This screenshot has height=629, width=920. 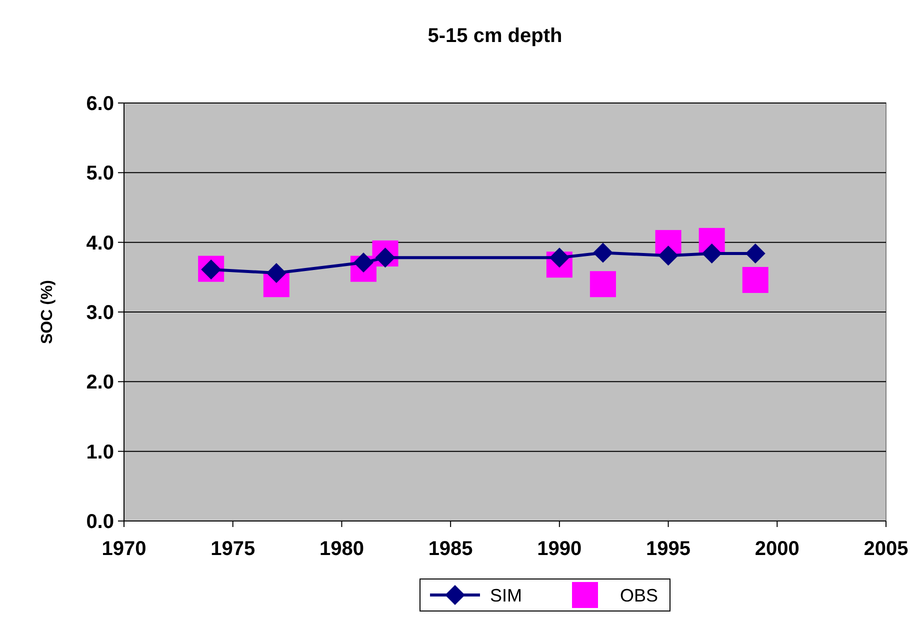 What do you see at coordinates (100, 104) in the screenshot?
I see `y-tick-label: 6.0` at bounding box center [100, 104].